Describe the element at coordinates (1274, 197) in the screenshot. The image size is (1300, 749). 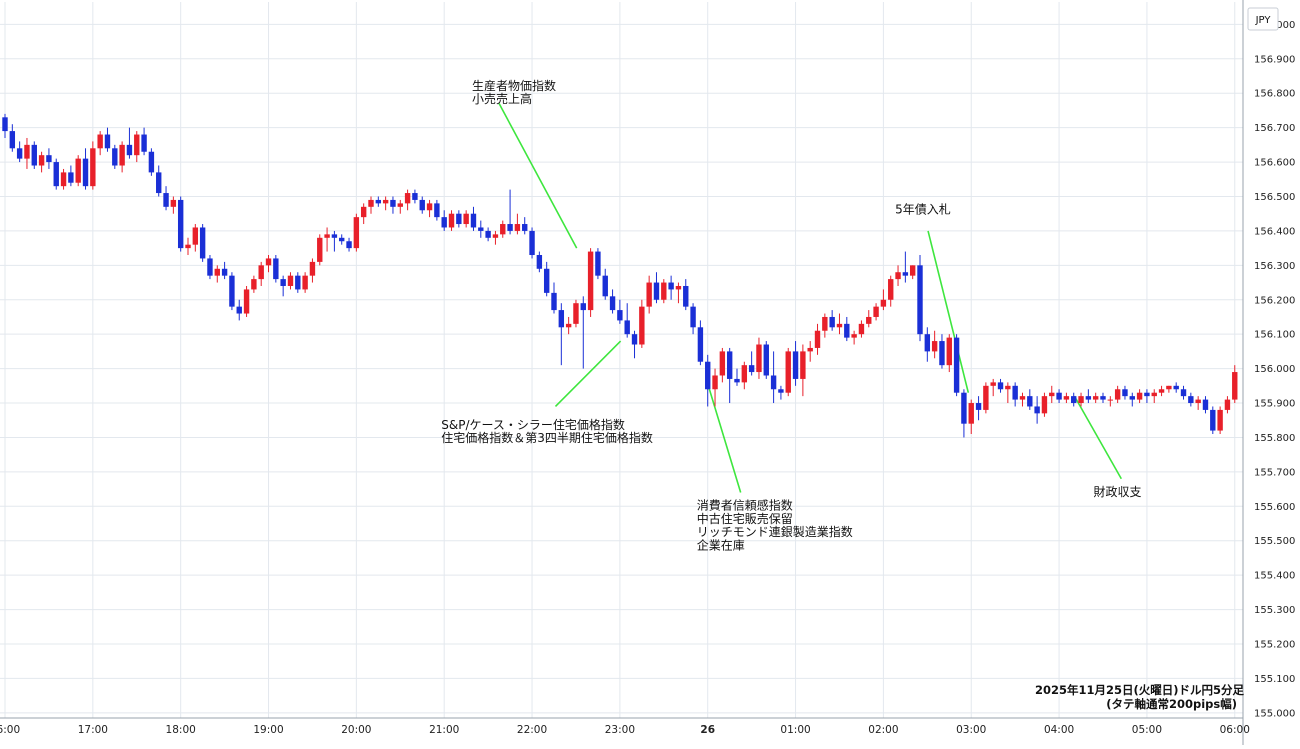
I see `y-tick-label: 156.500` at that location.